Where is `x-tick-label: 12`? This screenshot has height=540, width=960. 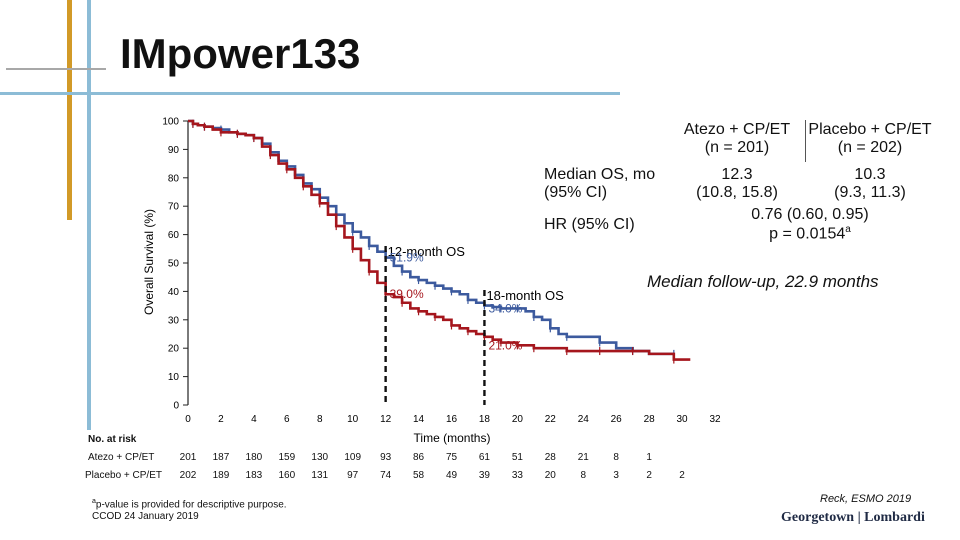 x-tick-label: 12 is located at coordinates (386, 419).